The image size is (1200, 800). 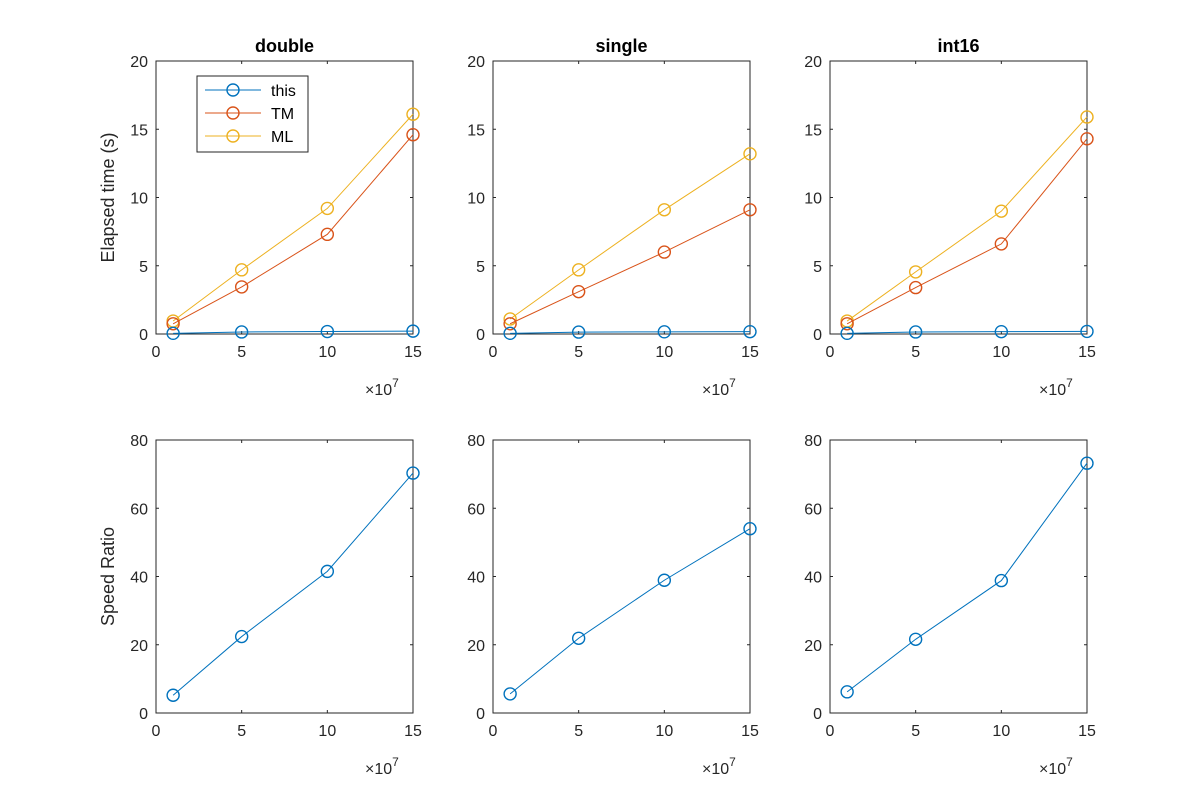 I want to click on legend-label-TM: TM, so click(x=282, y=114).